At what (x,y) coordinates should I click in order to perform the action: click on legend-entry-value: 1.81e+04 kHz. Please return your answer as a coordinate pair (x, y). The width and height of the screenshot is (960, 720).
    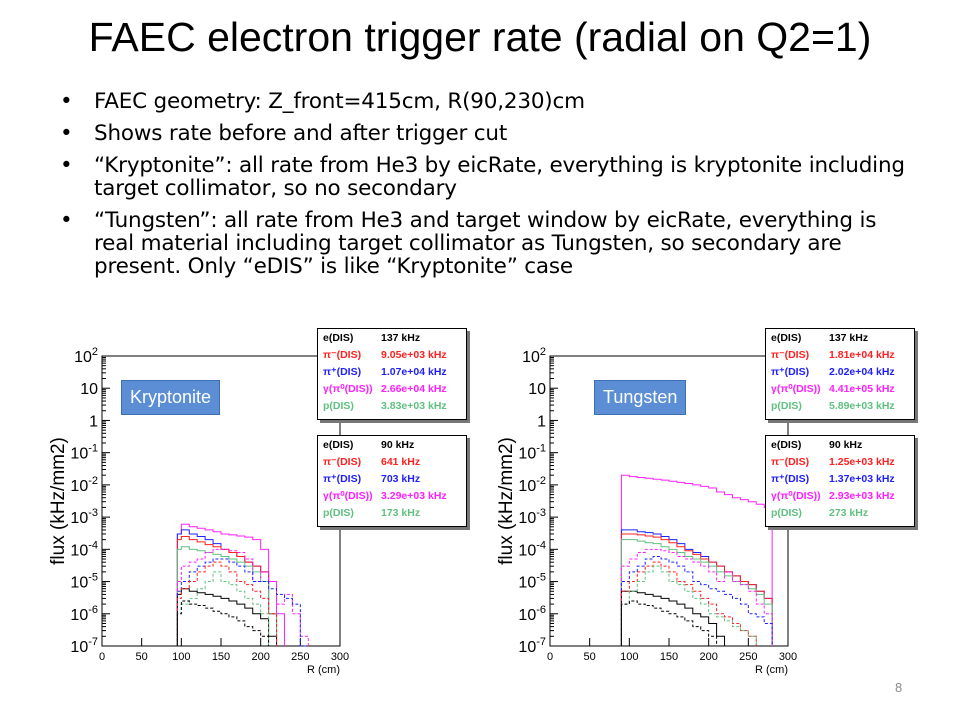
    Looking at the image, I should click on (862, 354).